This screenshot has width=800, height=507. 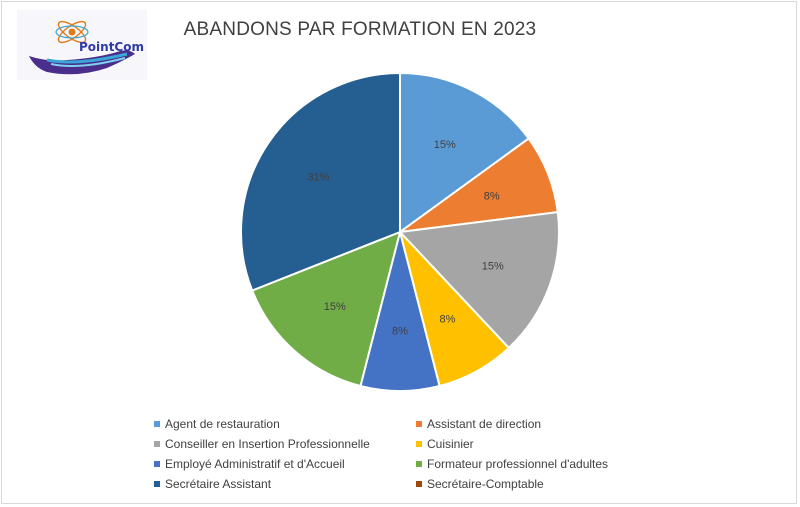 I want to click on legend-label: Cuisinier, so click(x=450, y=444).